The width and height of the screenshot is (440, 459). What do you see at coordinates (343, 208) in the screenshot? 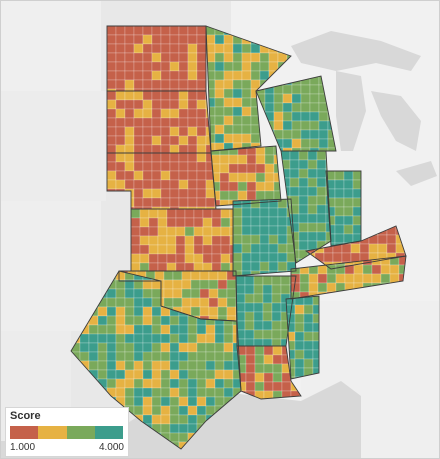
I see `county-cells-indiana` at bounding box center [343, 208].